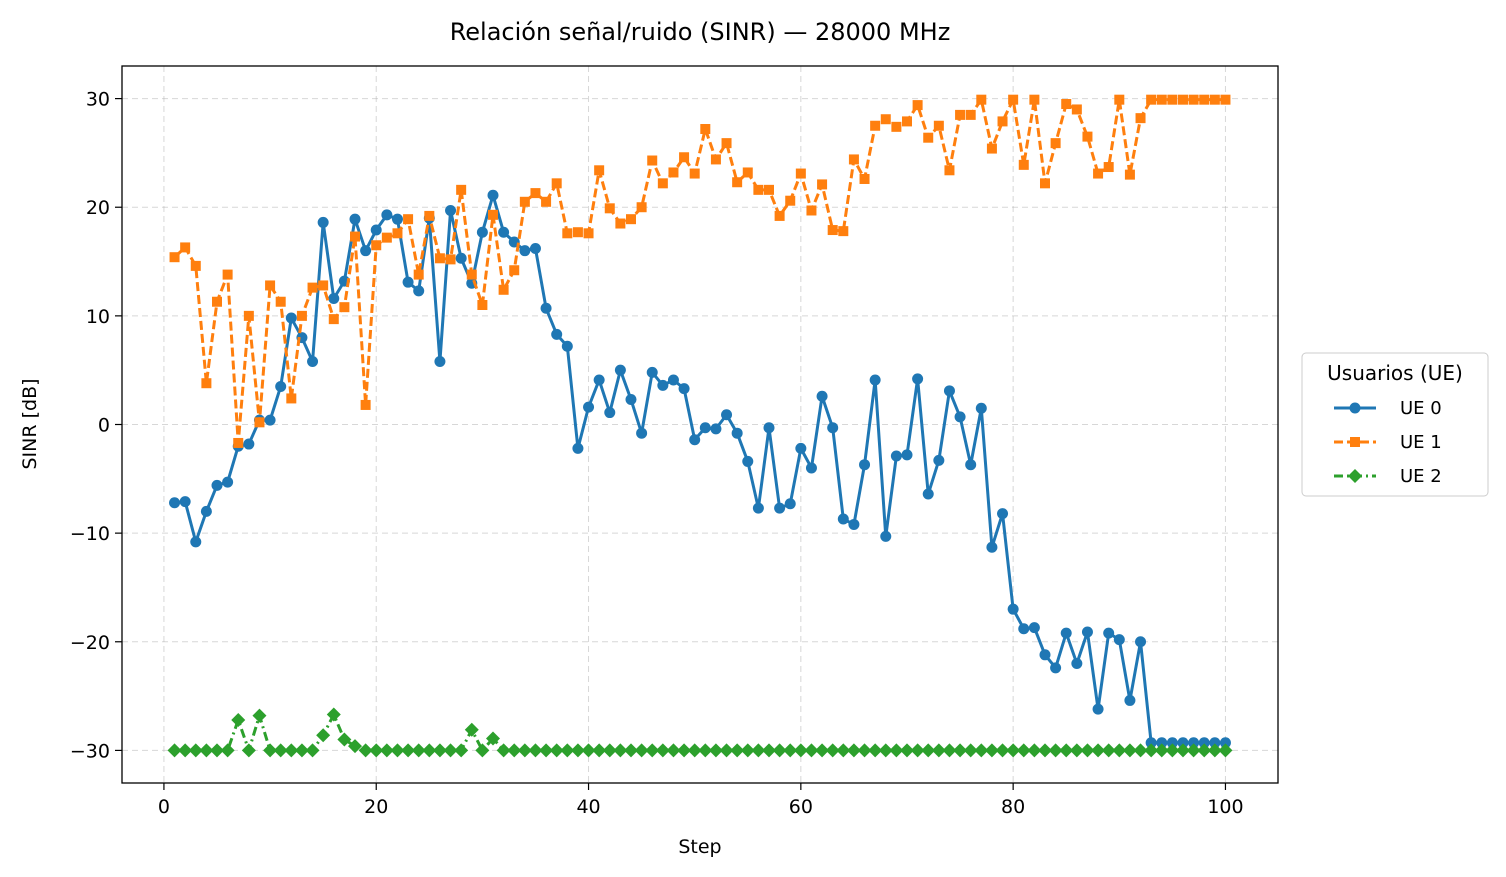  What do you see at coordinates (801, 807) in the screenshot?
I see `x-tick-label: 60` at bounding box center [801, 807].